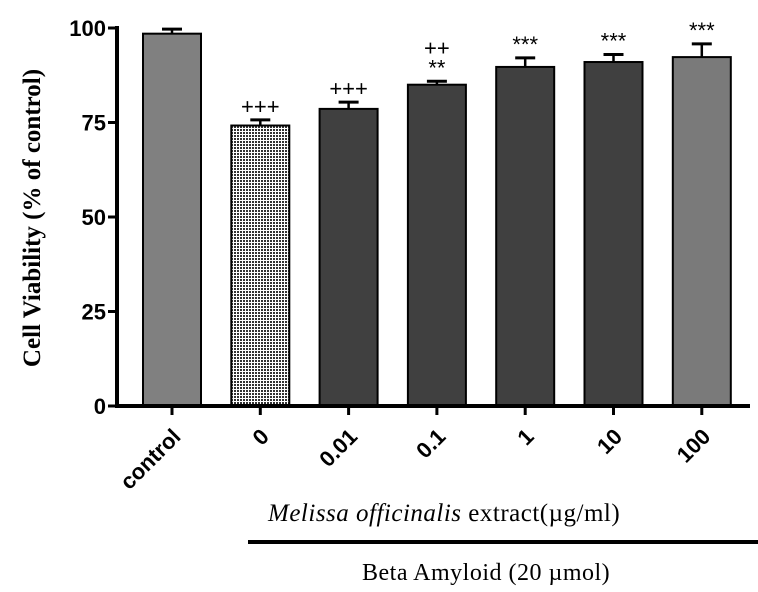 The width and height of the screenshot is (758, 592). I want to click on treatment-bracket-line, so click(503, 542).